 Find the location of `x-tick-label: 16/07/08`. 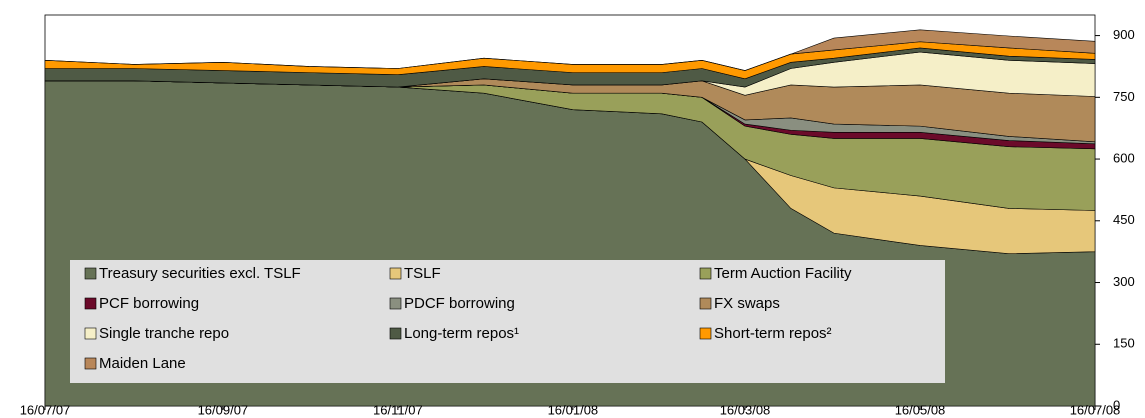

x-tick-label: 16/07/08 is located at coordinates (1095, 409).